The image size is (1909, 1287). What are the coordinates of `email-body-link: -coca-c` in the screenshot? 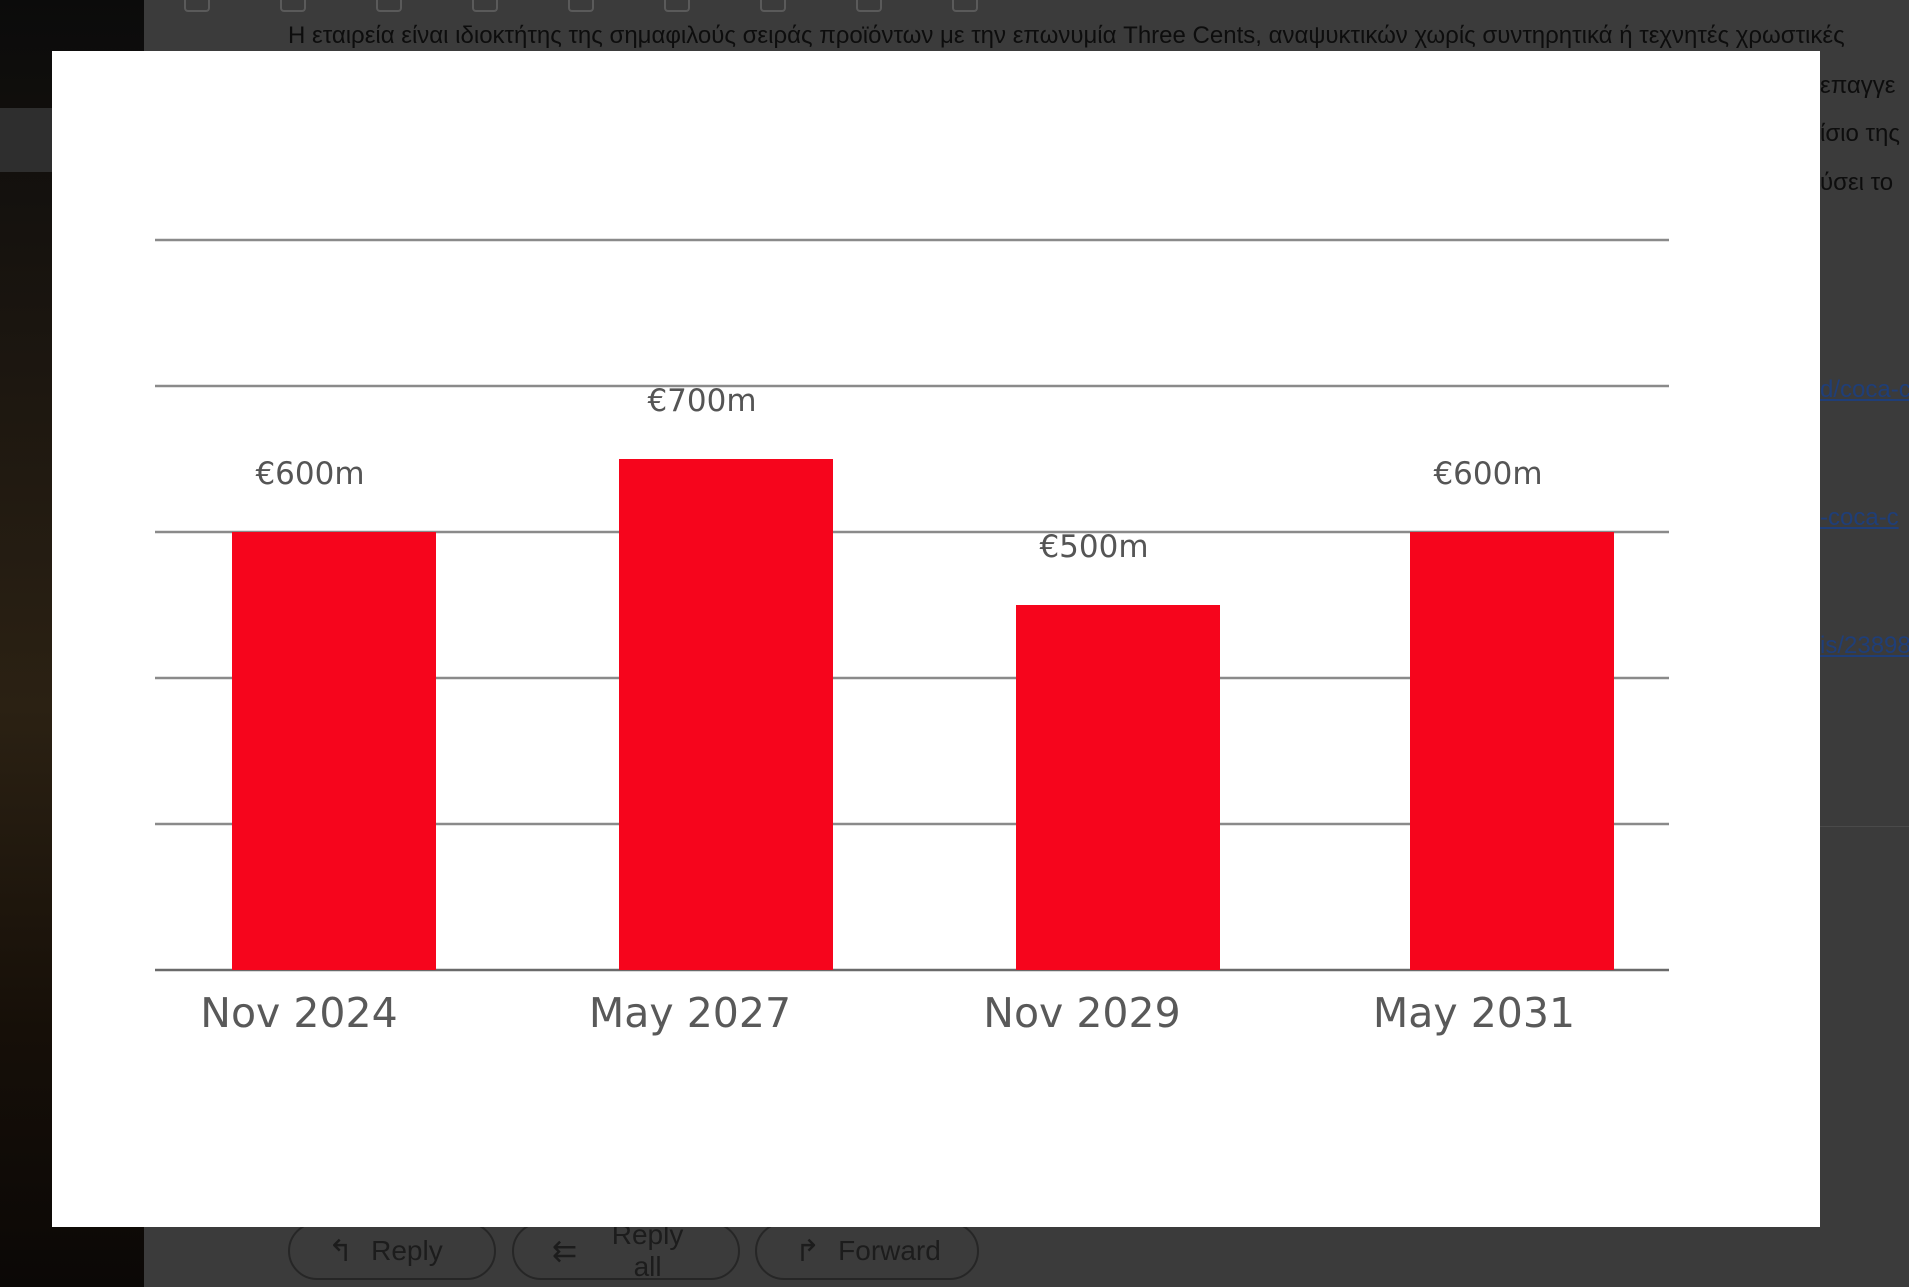 It's located at (1859, 517).